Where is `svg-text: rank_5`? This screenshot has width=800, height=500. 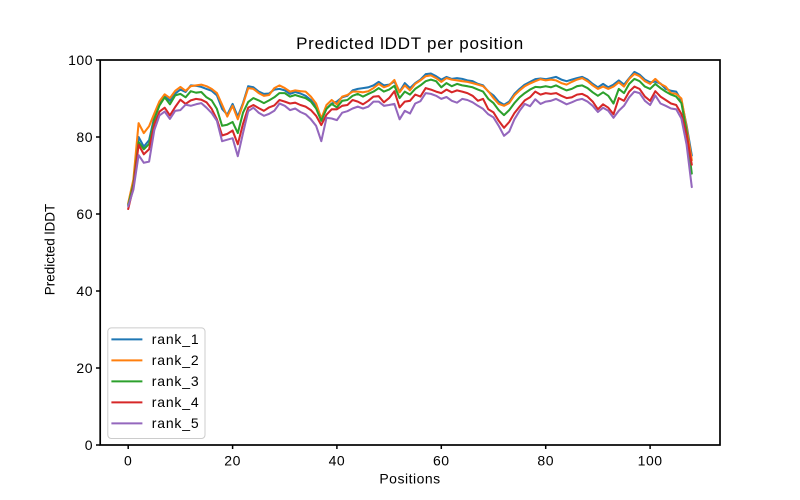 svg-text: rank_5 is located at coordinates (176, 423).